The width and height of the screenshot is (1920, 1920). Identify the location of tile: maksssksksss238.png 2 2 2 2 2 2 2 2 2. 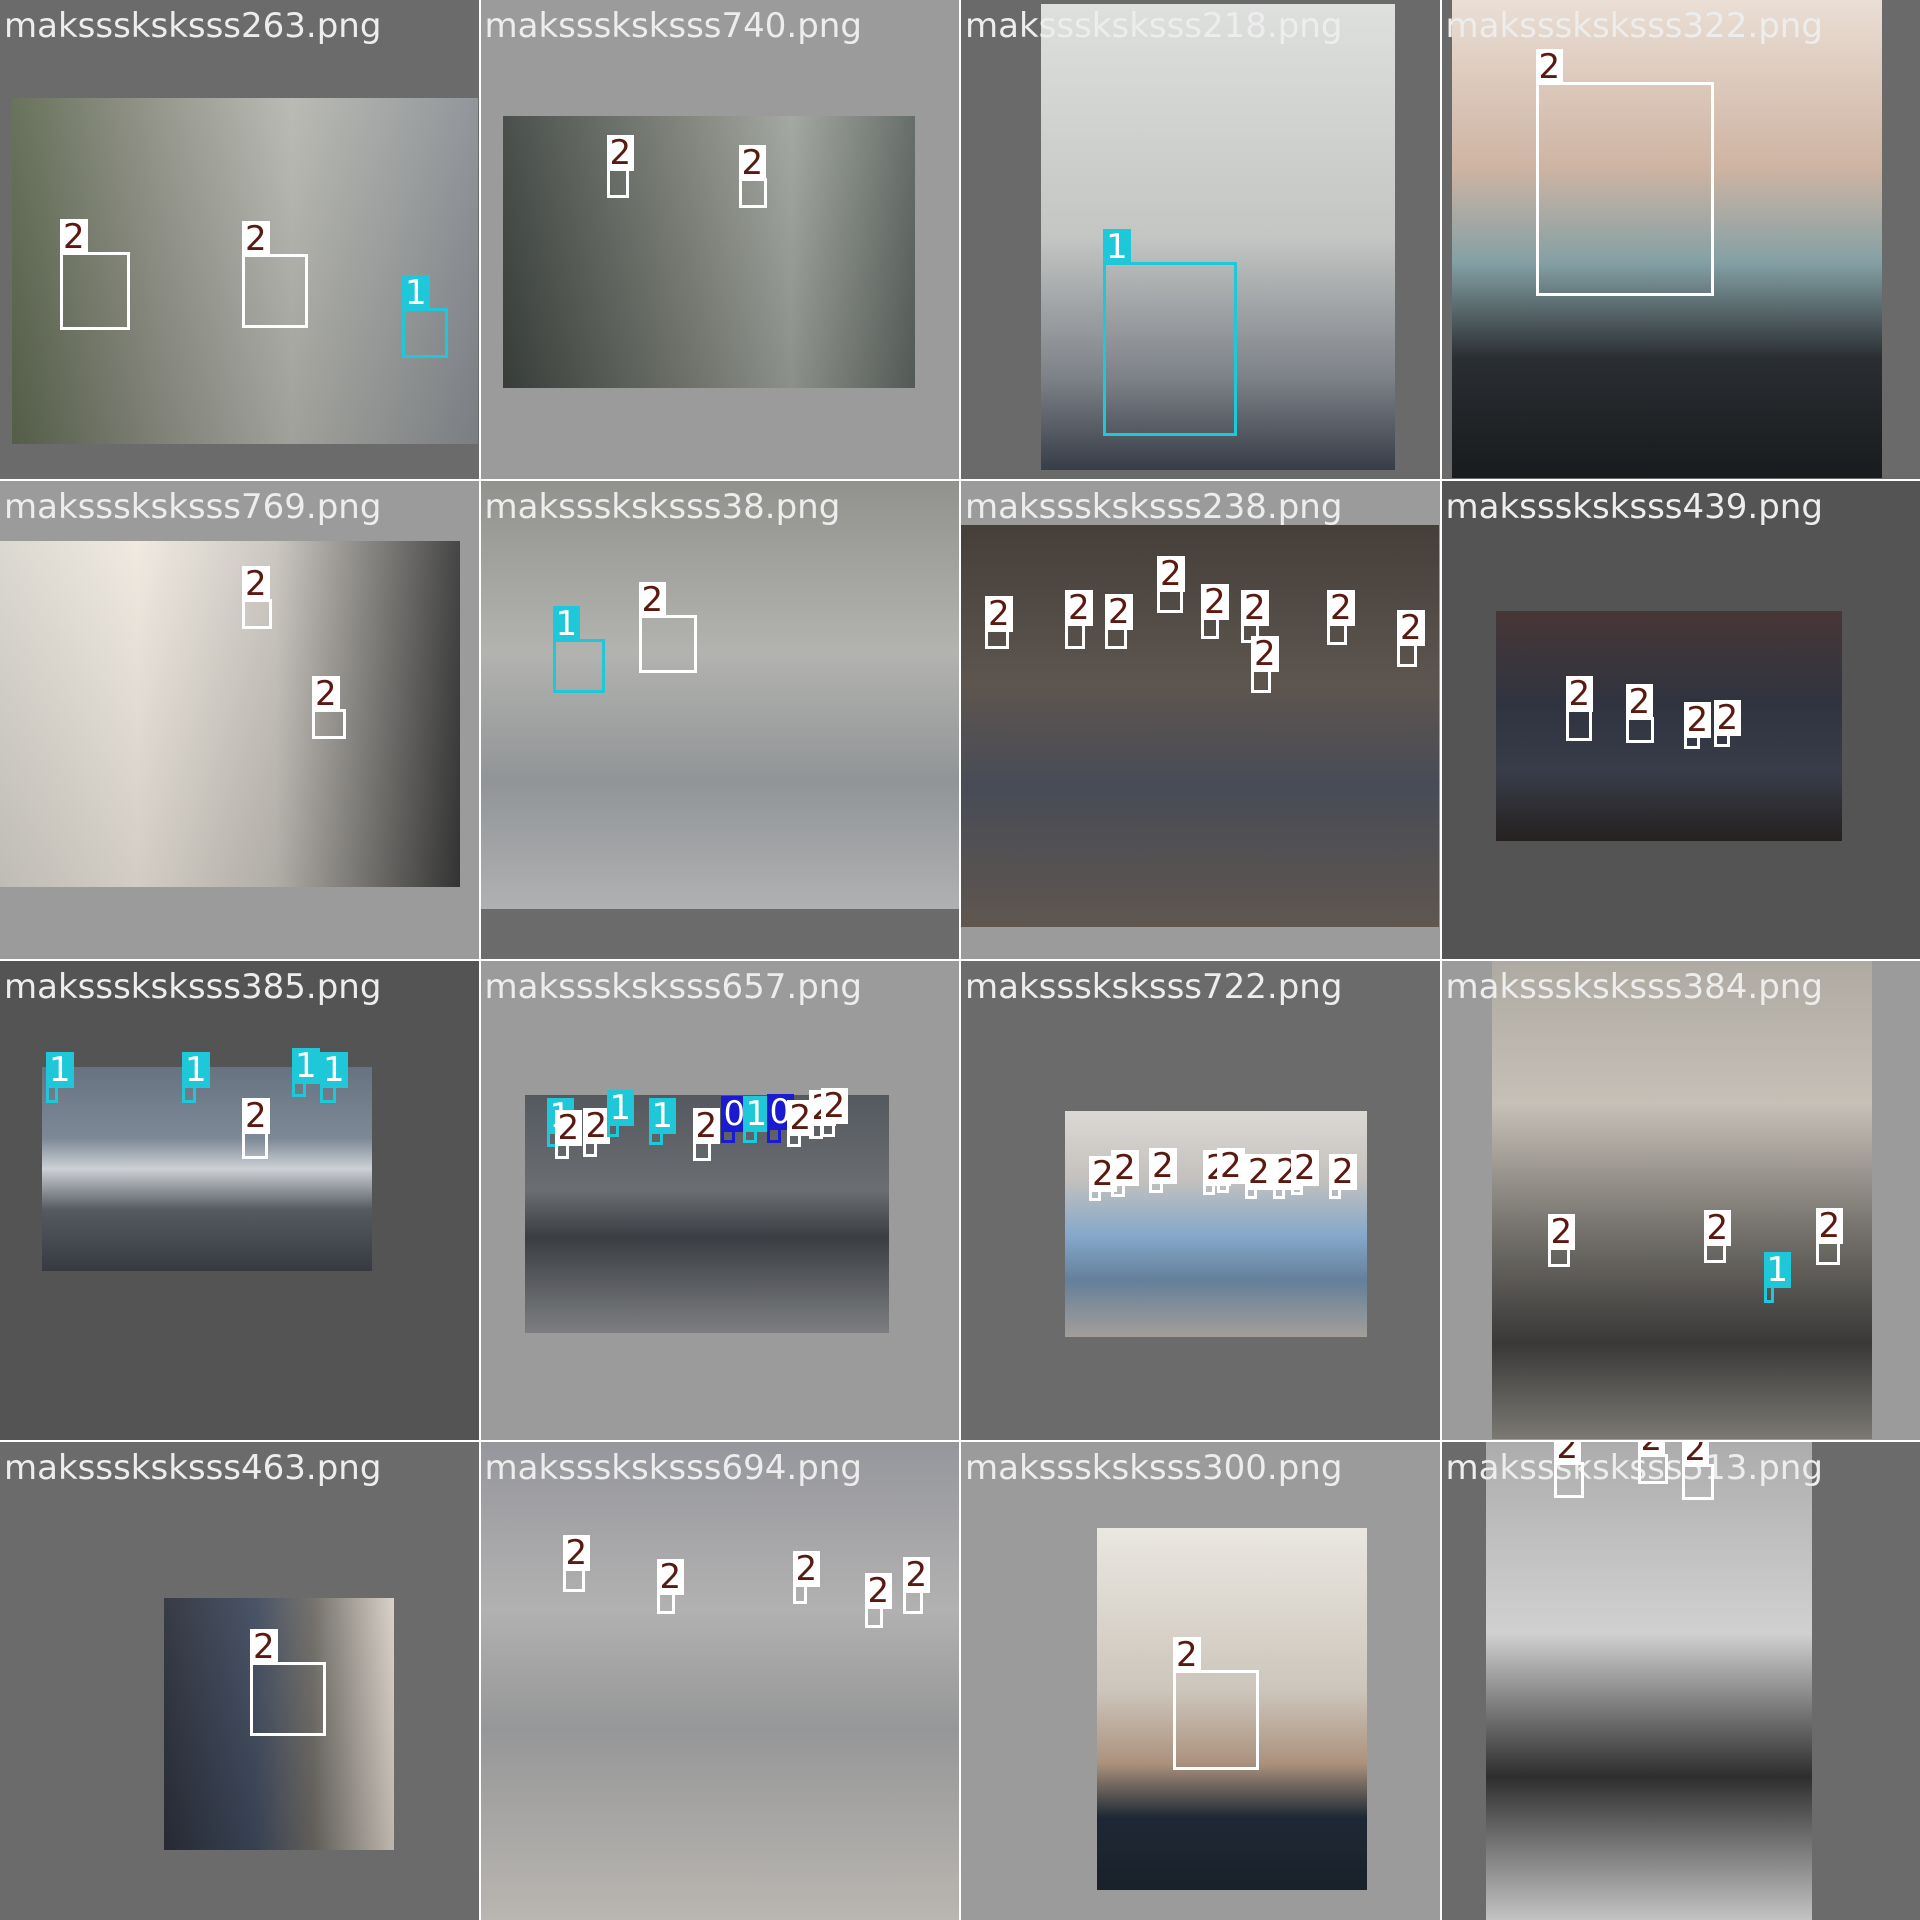
(1200, 719).